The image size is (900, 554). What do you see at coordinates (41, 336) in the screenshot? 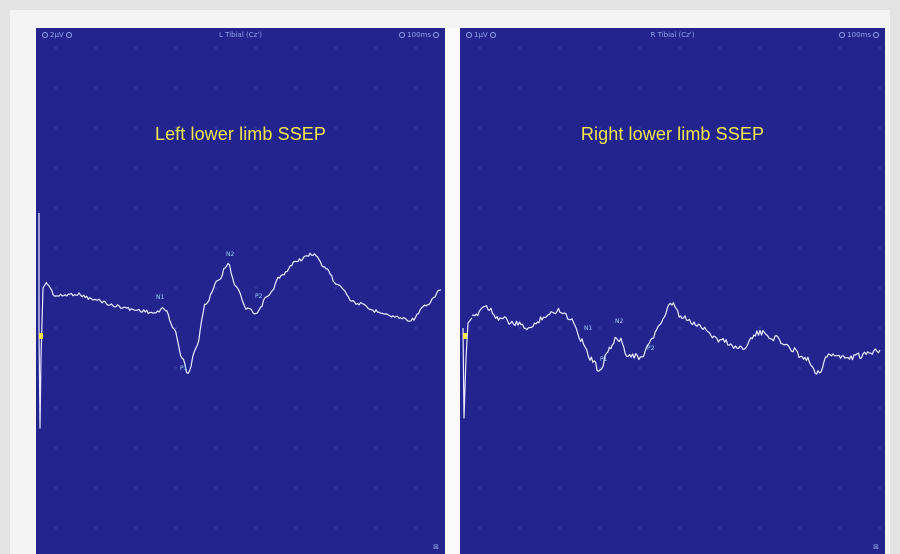
I see `left-baseline-cursor` at bounding box center [41, 336].